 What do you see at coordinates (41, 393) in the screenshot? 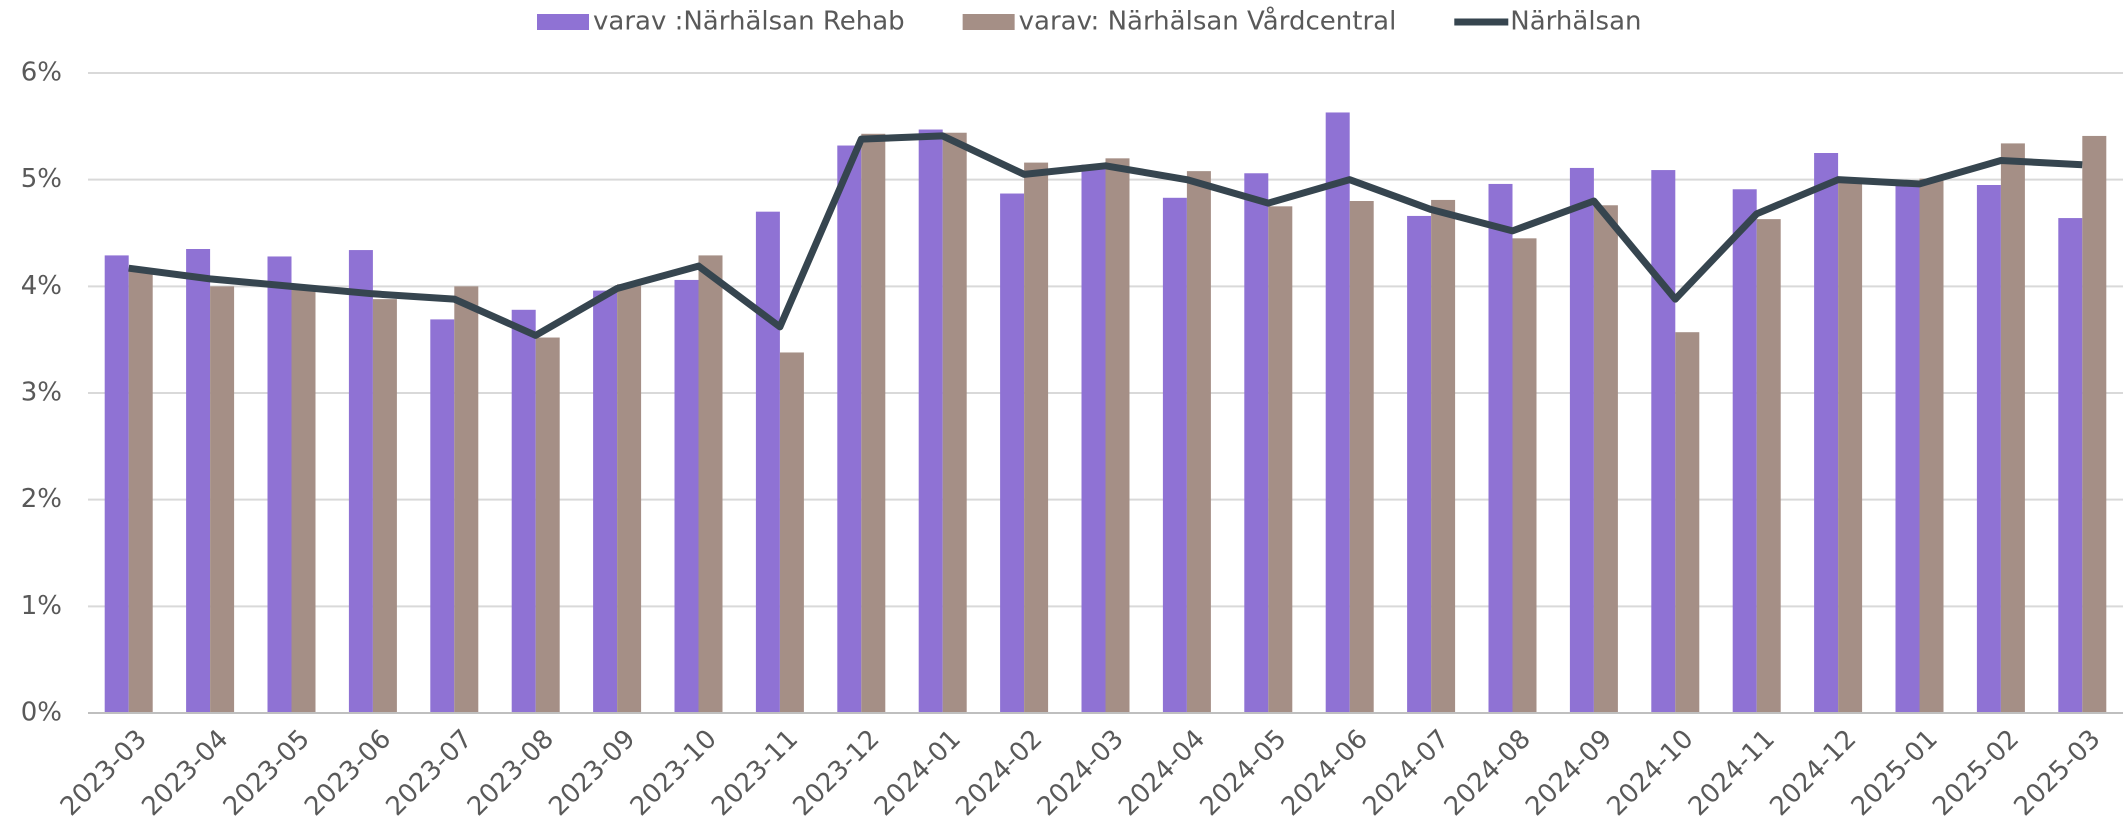
I see `y-tick-label: 3%` at bounding box center [41, 393].